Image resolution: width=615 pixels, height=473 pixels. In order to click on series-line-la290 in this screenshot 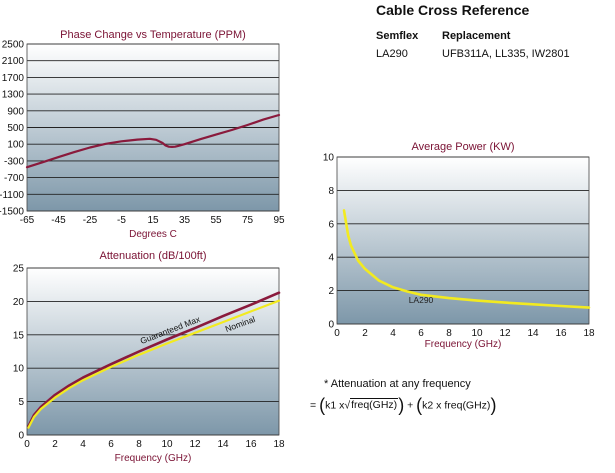, I will do `click(466, 259)`.